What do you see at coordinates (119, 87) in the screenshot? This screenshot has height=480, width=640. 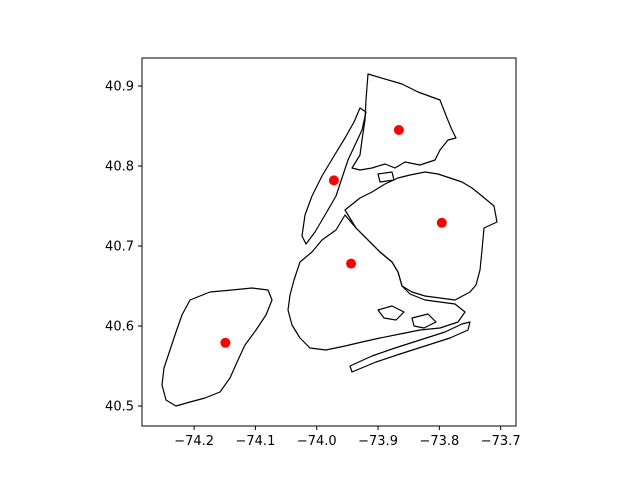 I see `y-tick-label: 40.9` at bounding box center [119, 87].